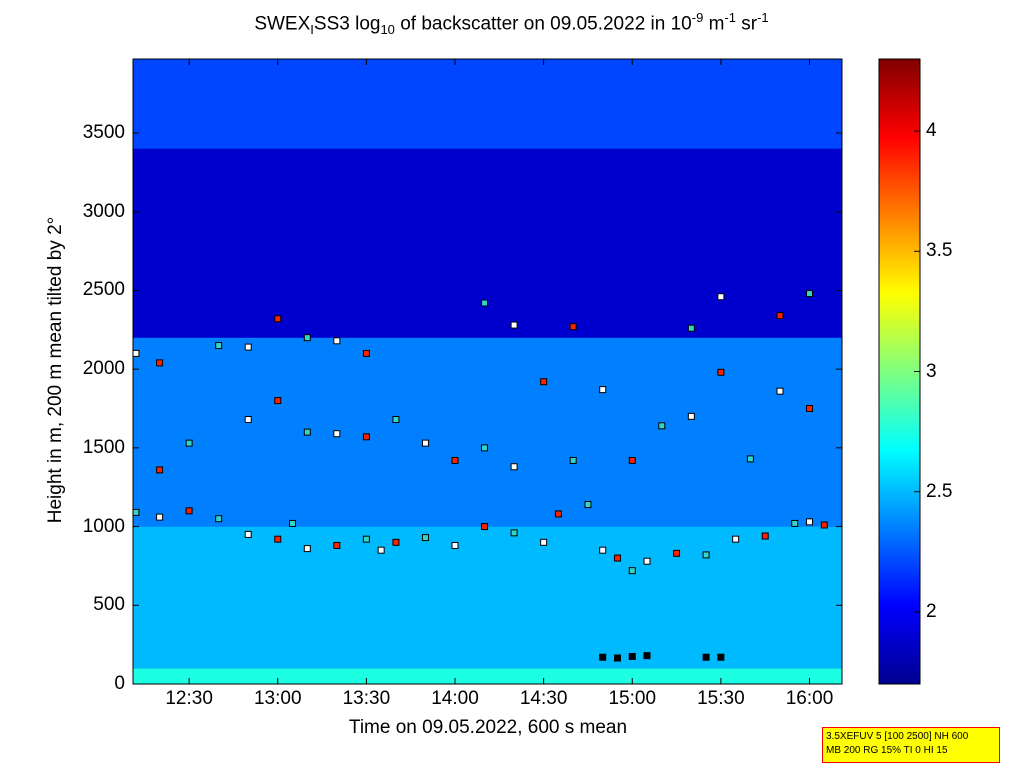 The image size is (1023, 767). I want to click on colorbar-tick-label: 2, so click(931, 611).